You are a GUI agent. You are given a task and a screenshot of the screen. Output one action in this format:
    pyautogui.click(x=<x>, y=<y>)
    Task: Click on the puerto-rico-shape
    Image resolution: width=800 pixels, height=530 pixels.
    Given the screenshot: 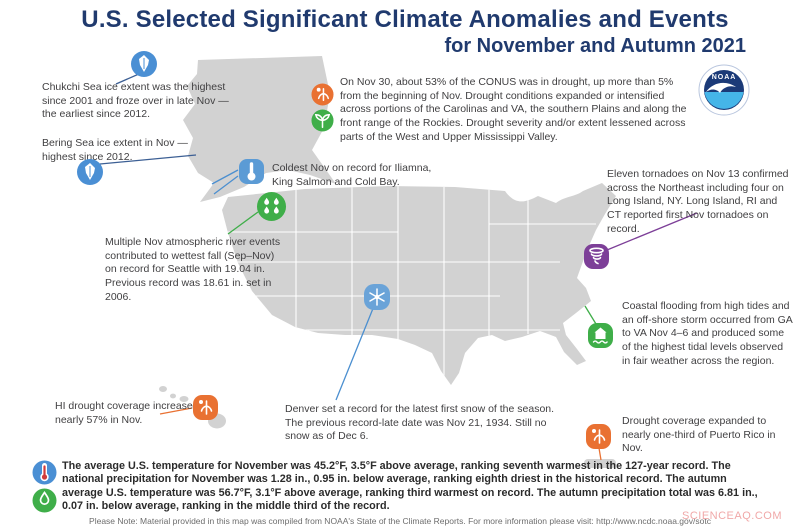 What is the action you would take?
    pyautogui.click(x=600, y=463)
    